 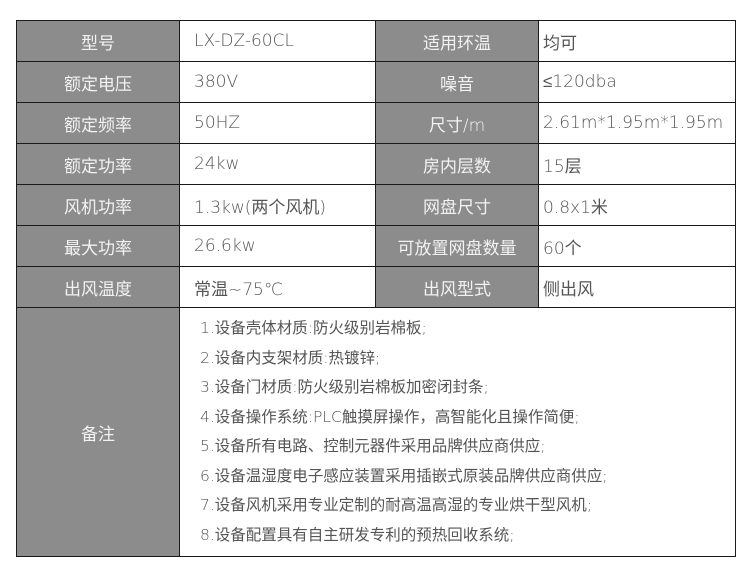 What do you see at coordinates (98, 246) in the screenshot?
I see `spec-label: 最大功率` at bounding box center [98, 246].